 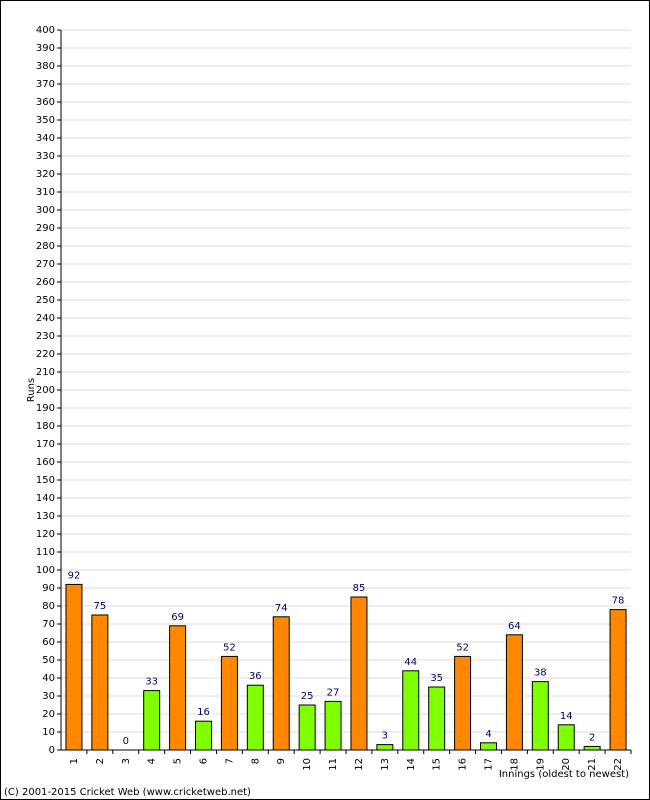 I want to click on data-label: 36, so click(x=255, y=676).